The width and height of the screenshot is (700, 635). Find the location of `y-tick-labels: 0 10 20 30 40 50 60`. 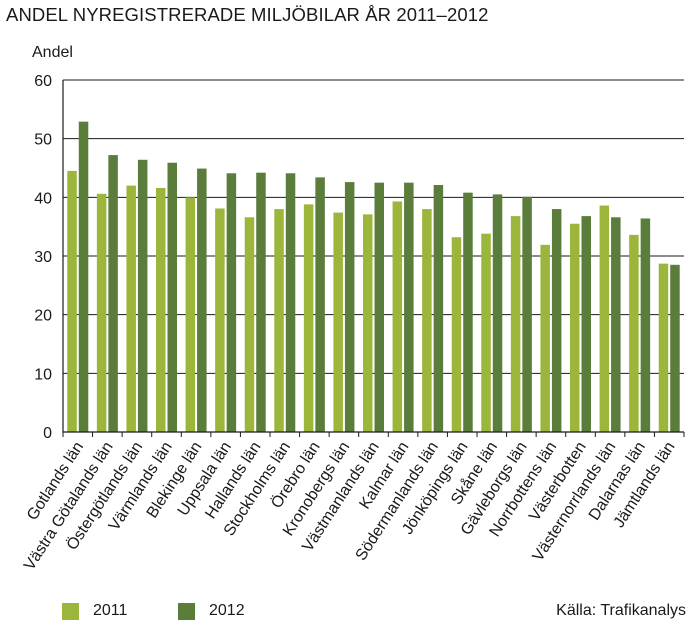

y-tick-labels: 0 10 20 30 40 50 60 is located at coordinates (43, 257).